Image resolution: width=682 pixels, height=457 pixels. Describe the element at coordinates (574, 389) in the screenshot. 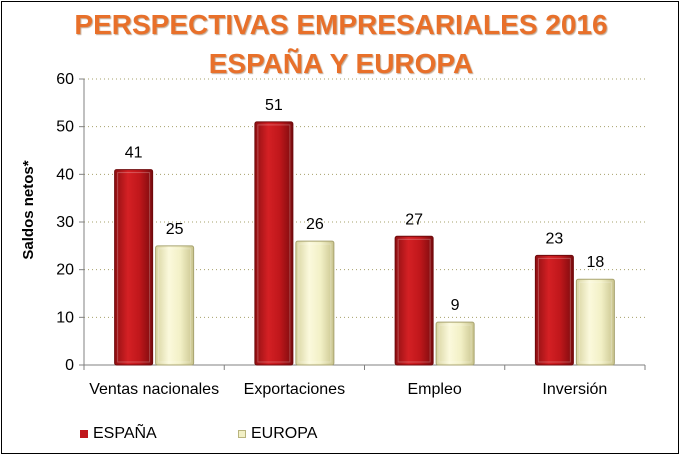

I see `x-tick-label: Inversión` at that location.